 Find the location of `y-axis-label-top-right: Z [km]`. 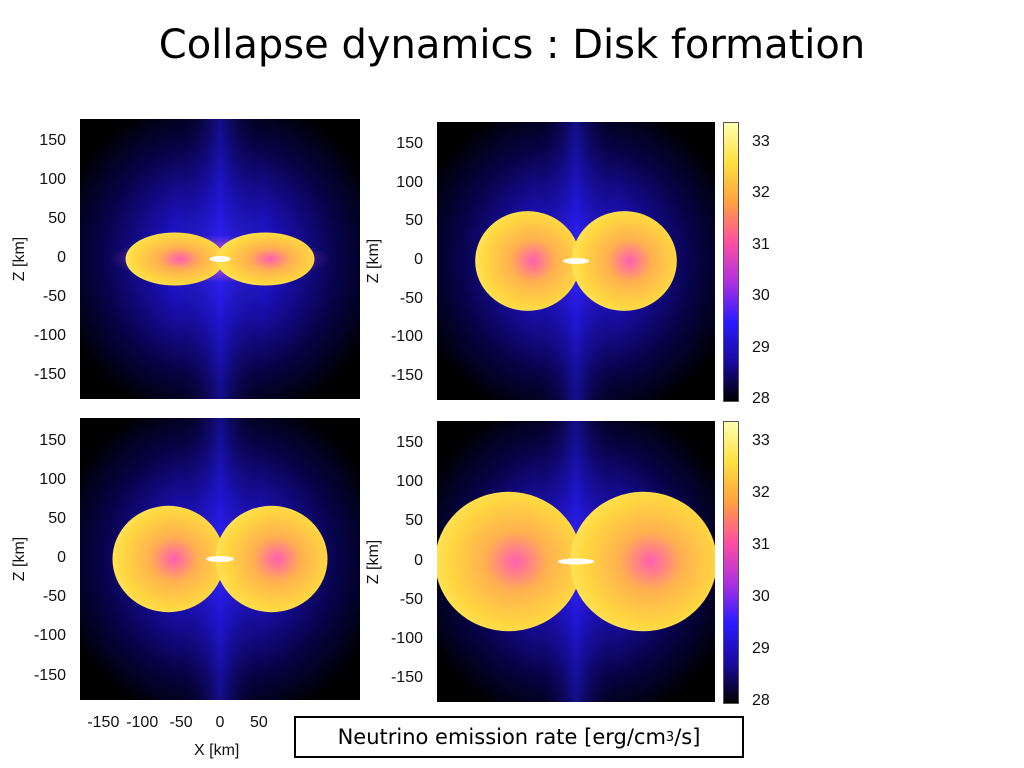

y-axis-label-top-right: Z [km] is located at coordinates (374, 261).